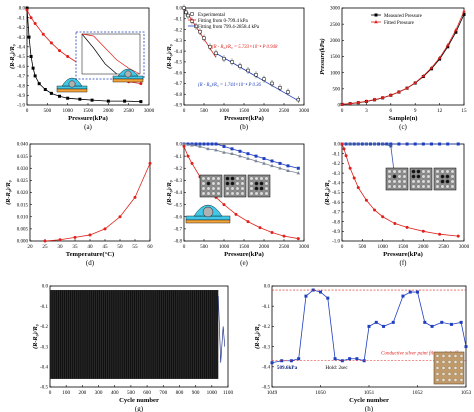 Image resolution: width=474 pixels, height=412 pixels. I want to click on y-tick-label: -0.2, so click(178, 30).